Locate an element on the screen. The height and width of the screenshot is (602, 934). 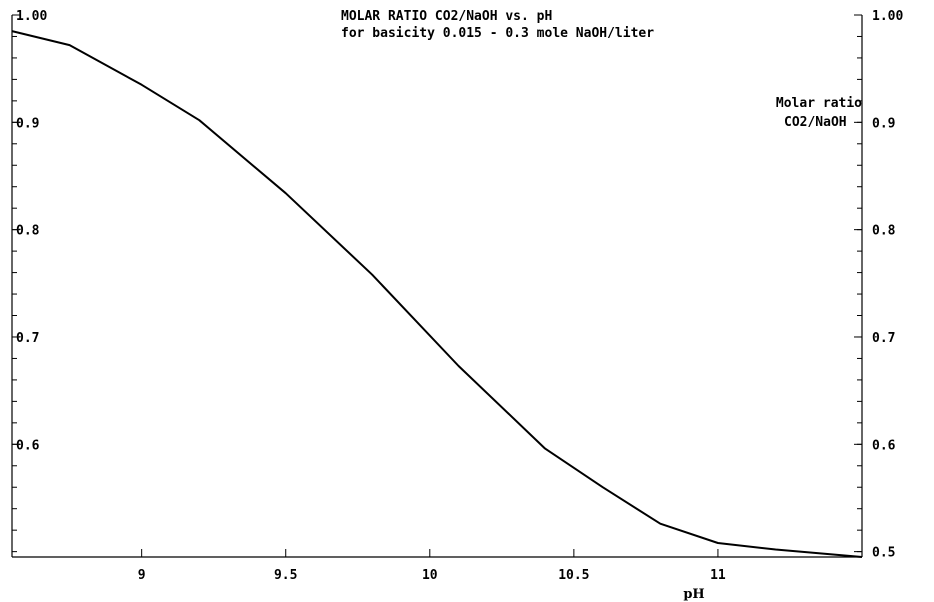
left-tick-label: 1.00 is located at coordinates (31, 16).